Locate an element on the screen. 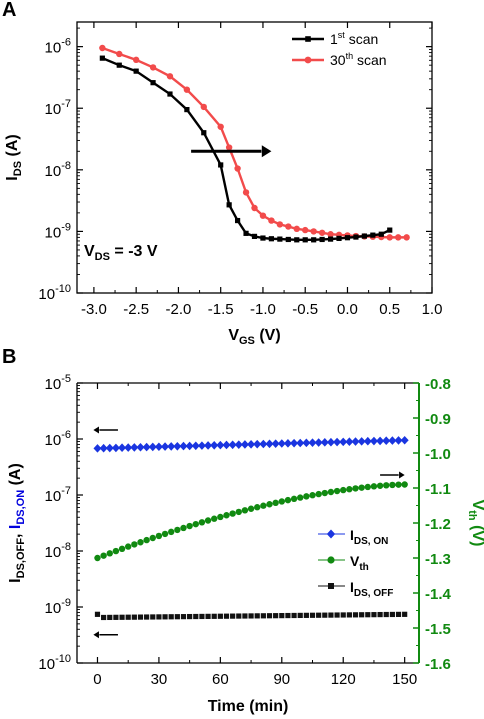 This screenshot has width=484, height=719. panel-b-label: B is located at coordinates (9, 357).